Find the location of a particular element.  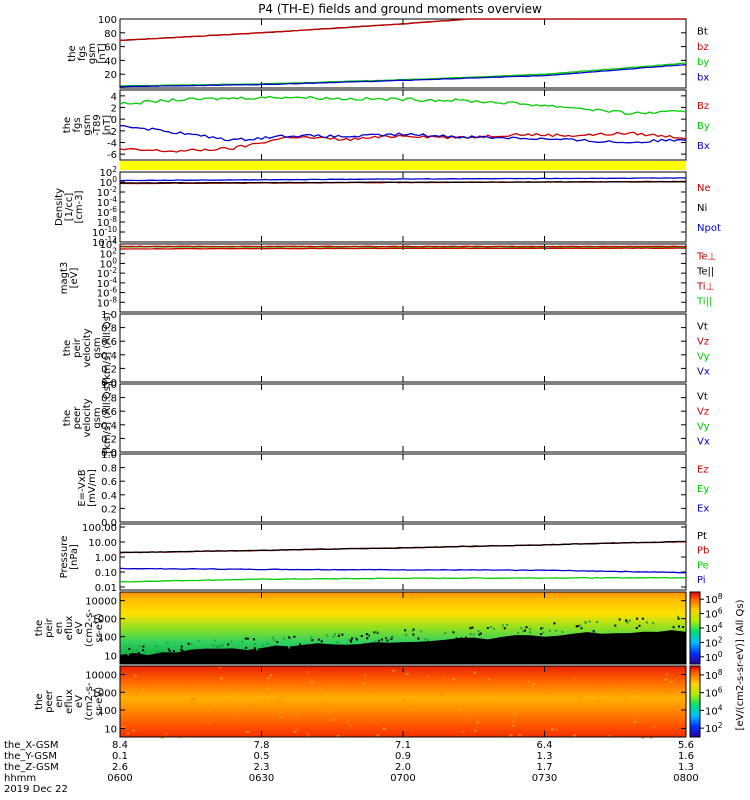

panel-frame-peer_vel is located at coordinates (403, 418).